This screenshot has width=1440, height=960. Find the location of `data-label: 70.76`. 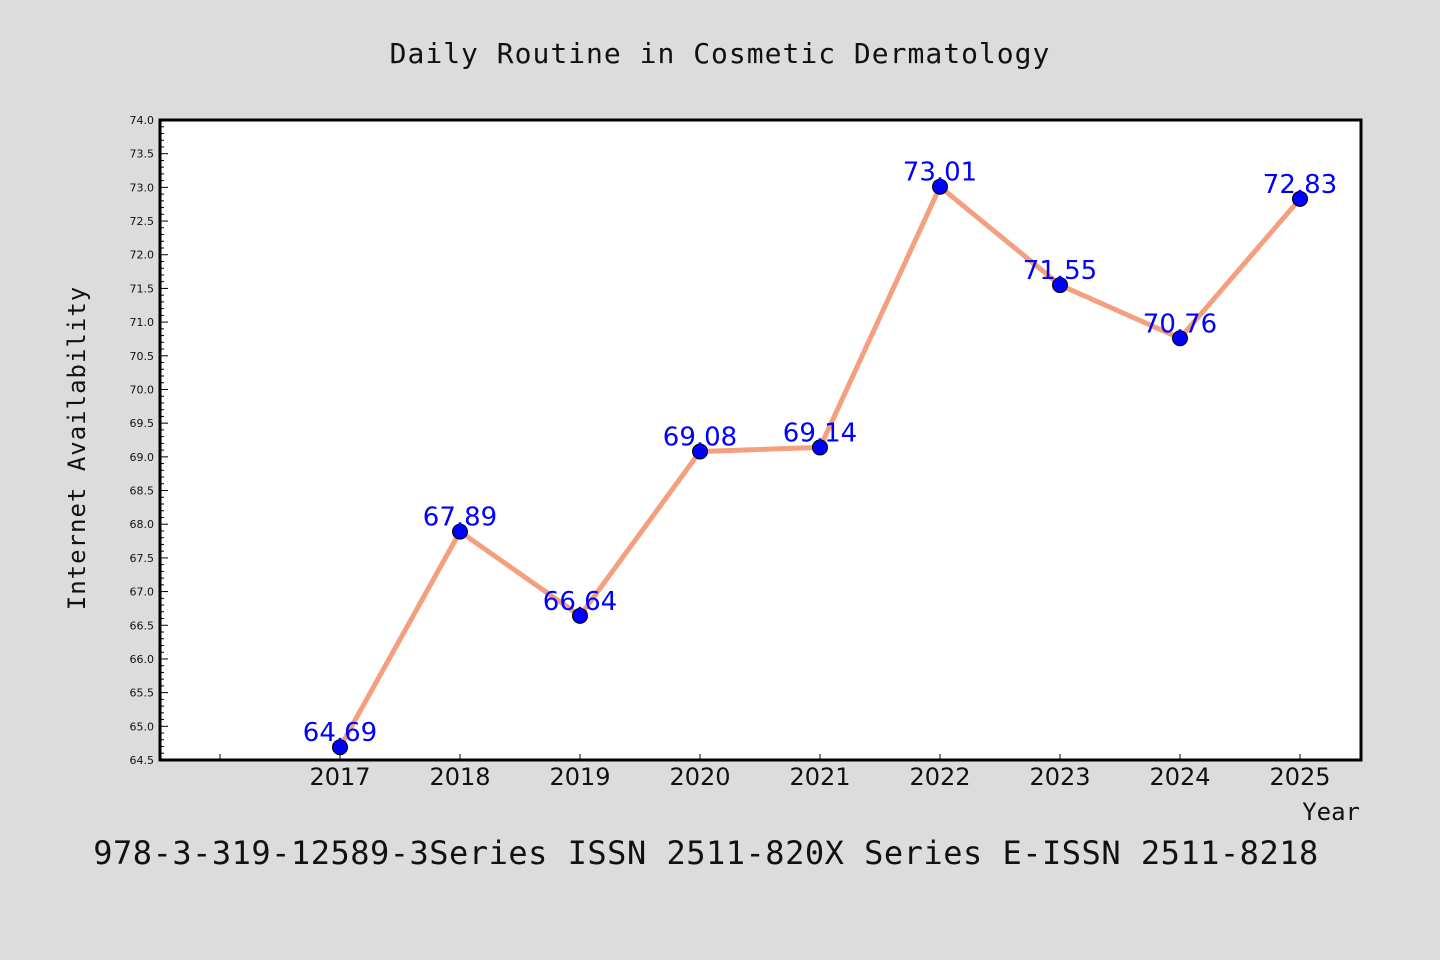

data-label: 70.76 is located at coordinates (1180, 324).